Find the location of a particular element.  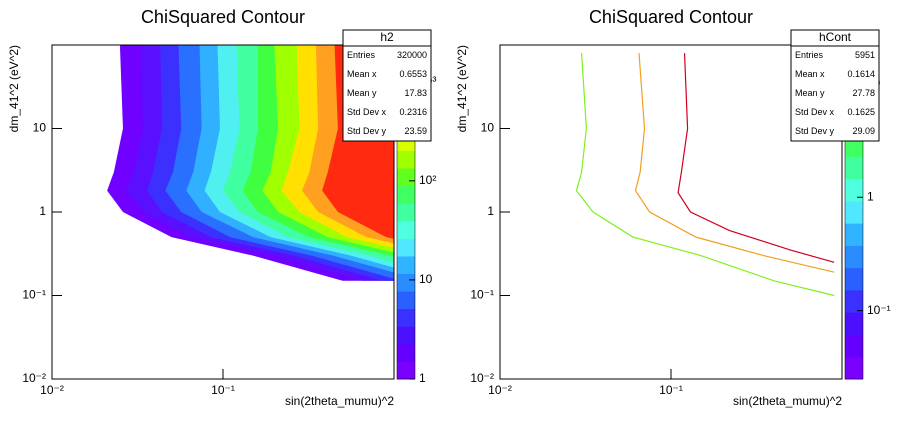

stats-value: 23.59 is located at coordinates (415, 131).